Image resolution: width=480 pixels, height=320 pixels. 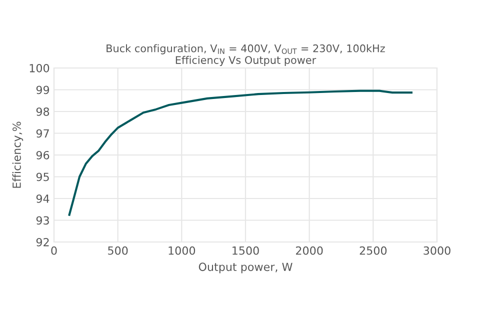 What do you see at coordinates (245, 250) in the screenshot?
I see `x-tick-label: 1500` at bounding box center [245, 250].